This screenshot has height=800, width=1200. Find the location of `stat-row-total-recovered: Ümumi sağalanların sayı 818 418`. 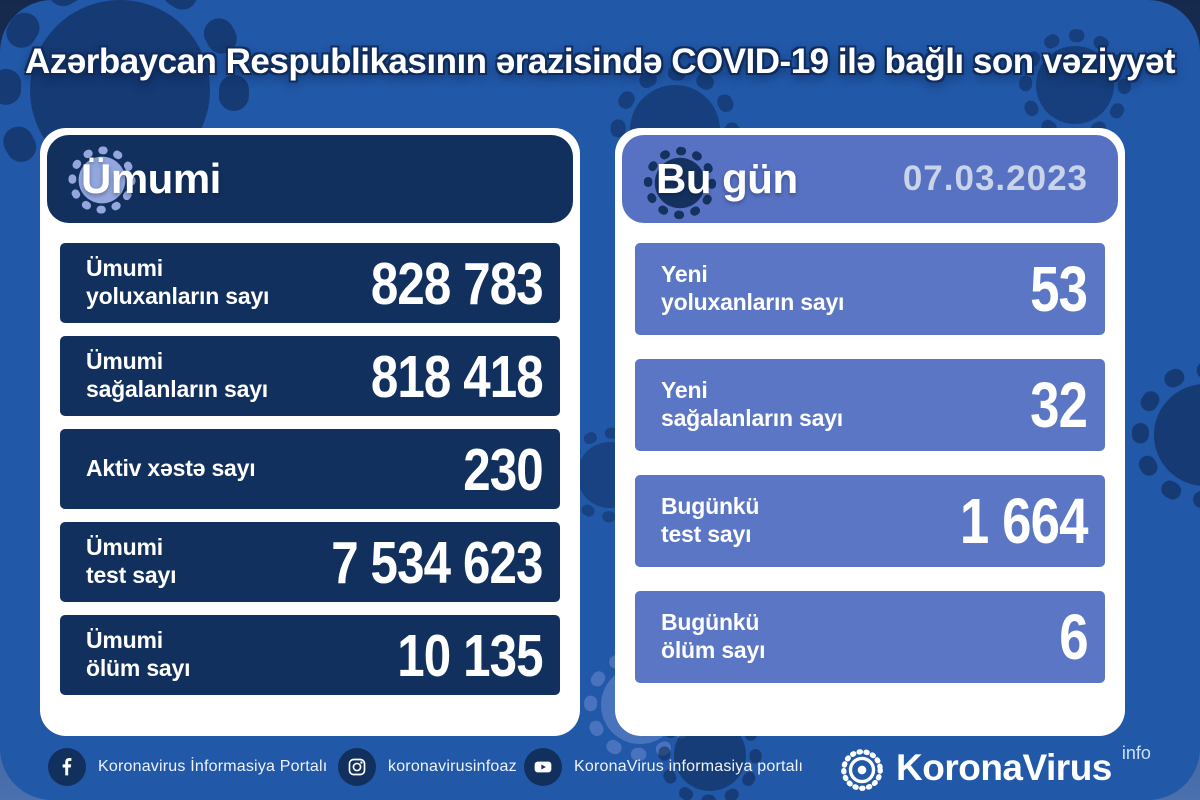

stat-row-total-recovered: Ümumi sağalanların sayı 818 418 is located at coordinates (310, 376).